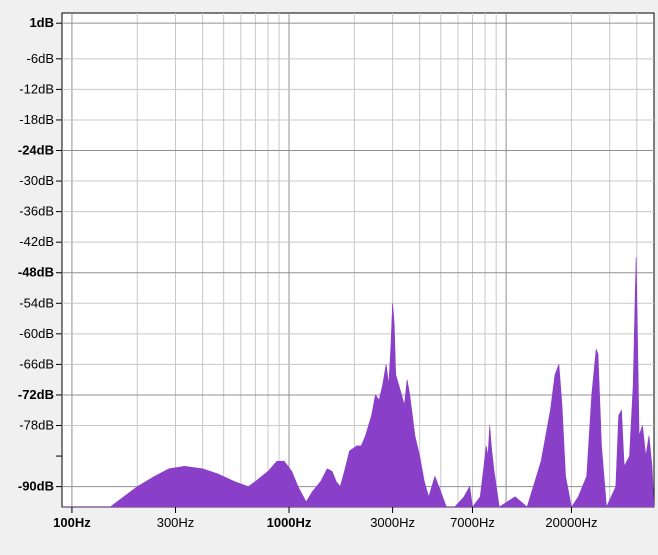  I want to click on x-tick-label: 300Hz, so click(176, 522).